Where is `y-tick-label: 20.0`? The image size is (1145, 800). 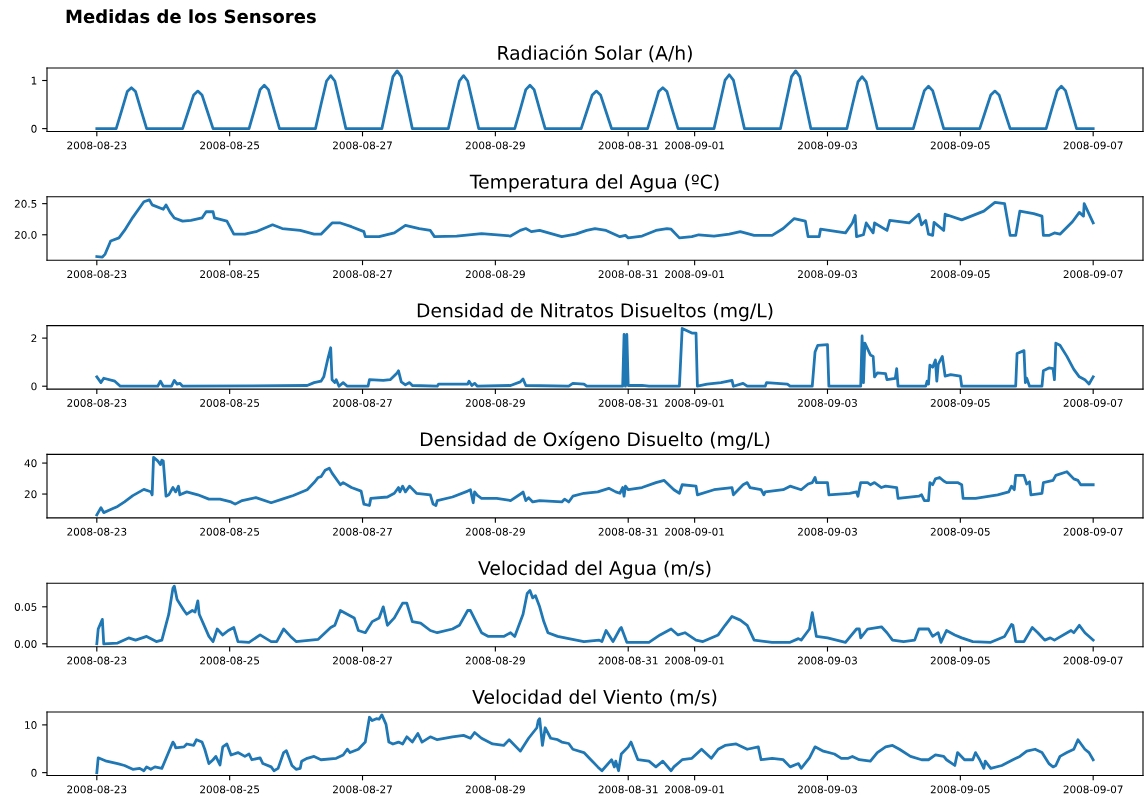 y-tick-label: 20.0 is located at coordinates (25, 235).